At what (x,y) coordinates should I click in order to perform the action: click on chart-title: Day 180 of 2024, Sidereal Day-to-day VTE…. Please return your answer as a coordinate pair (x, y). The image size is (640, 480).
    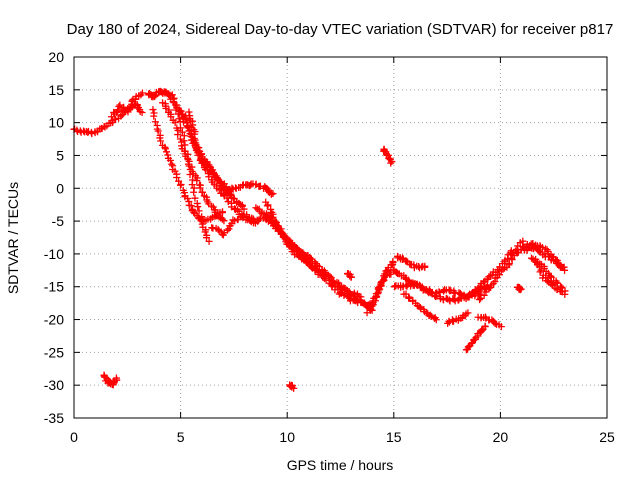
    Looking at the image, I should click on (340, 29).